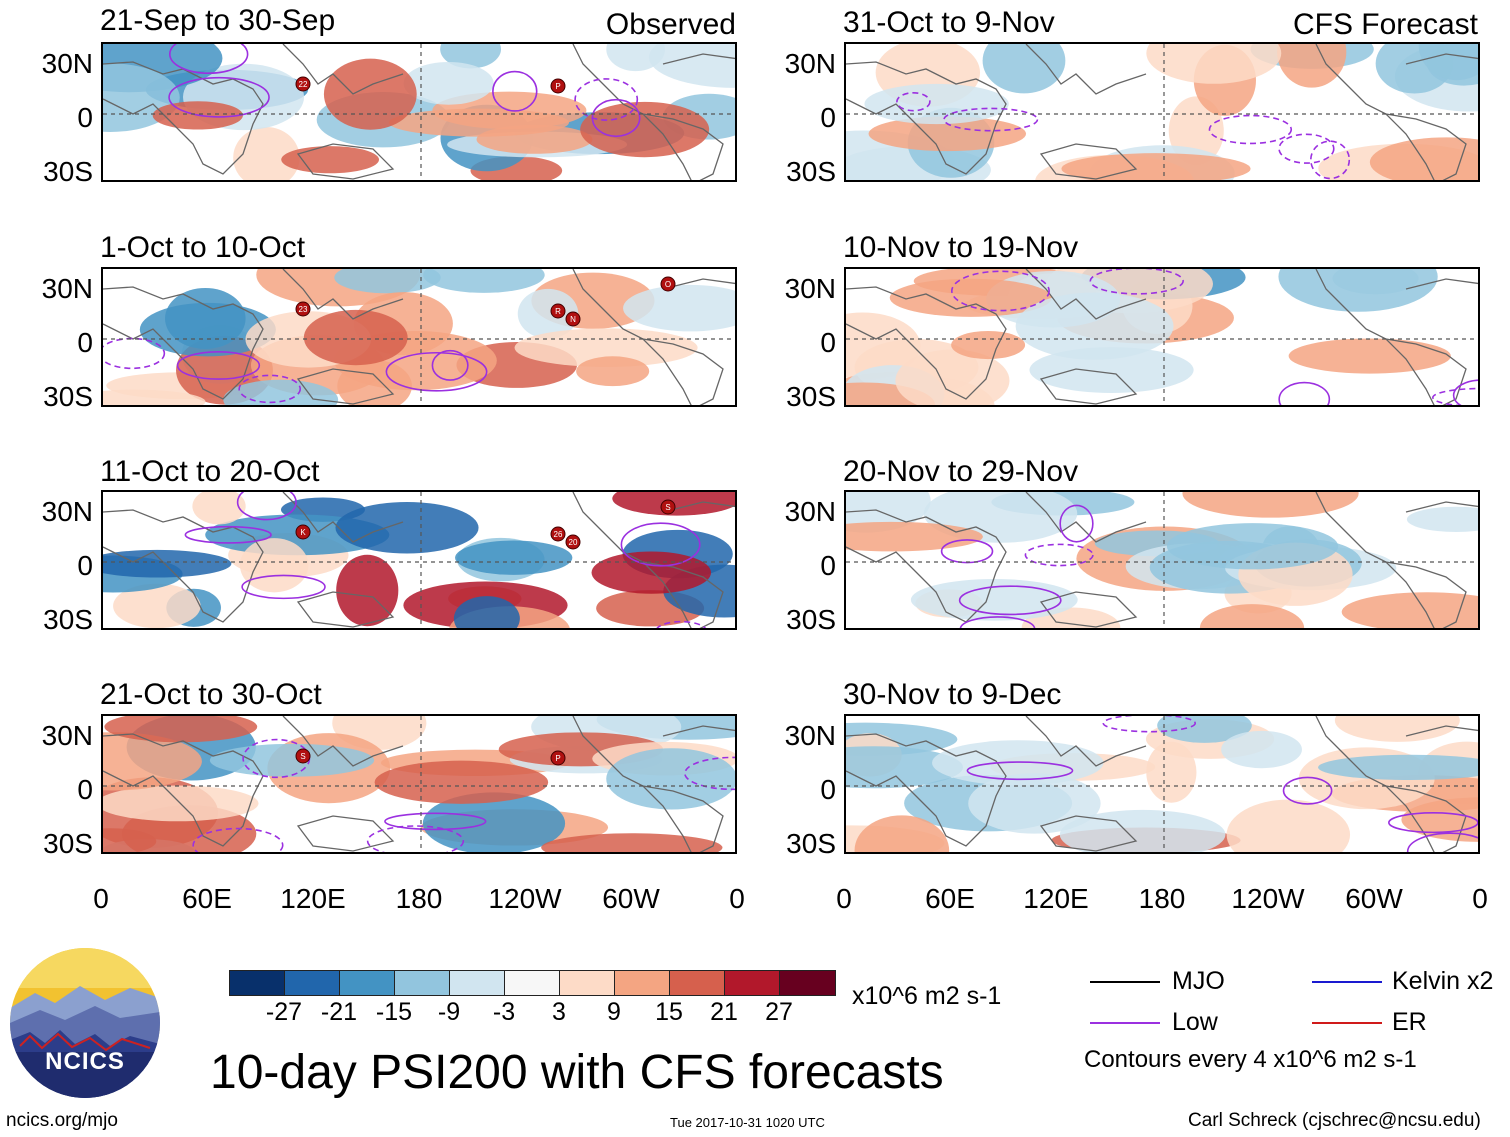 The width and height of the screenshot is (1510, 1137). I want to click on contour-note: Contours every 4 x10^6 m2 s-1, so click(1250, 1059).